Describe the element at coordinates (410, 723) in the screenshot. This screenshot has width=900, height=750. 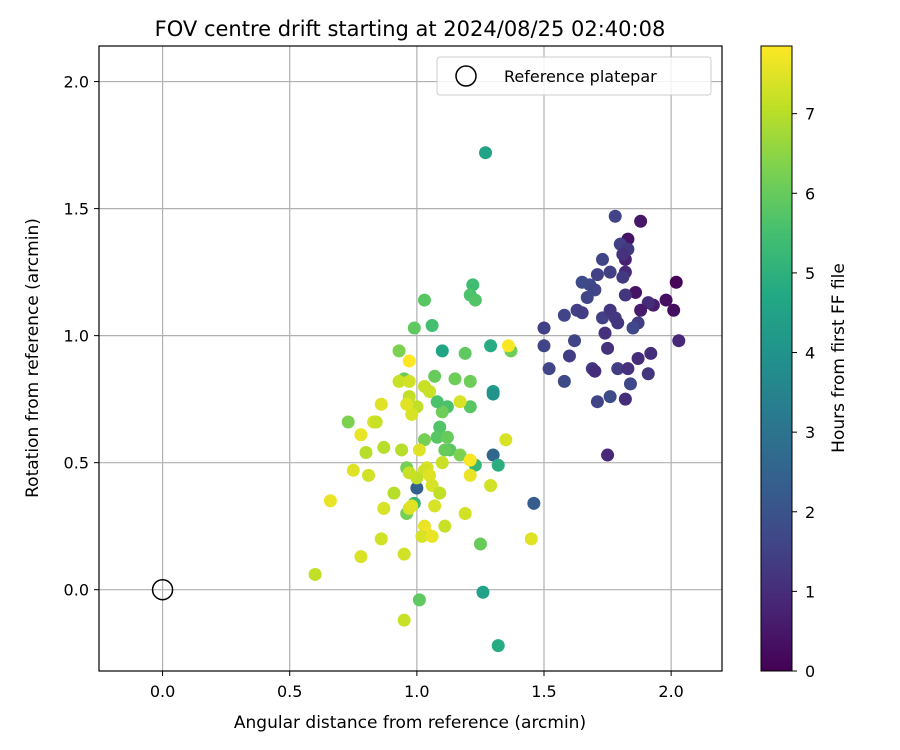
I see `x-axis-label: Angular distance from reference (arcmin)` at that location.